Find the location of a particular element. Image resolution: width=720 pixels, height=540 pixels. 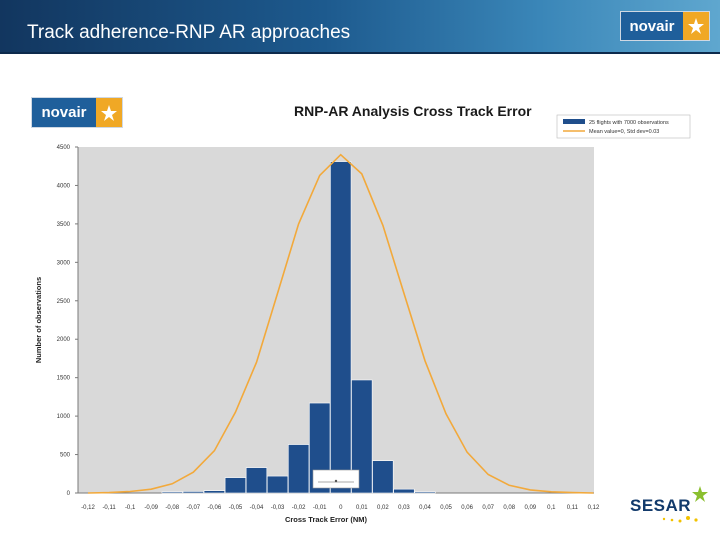

x-tick-label: 0,1 is located at coordinates (551, 508).